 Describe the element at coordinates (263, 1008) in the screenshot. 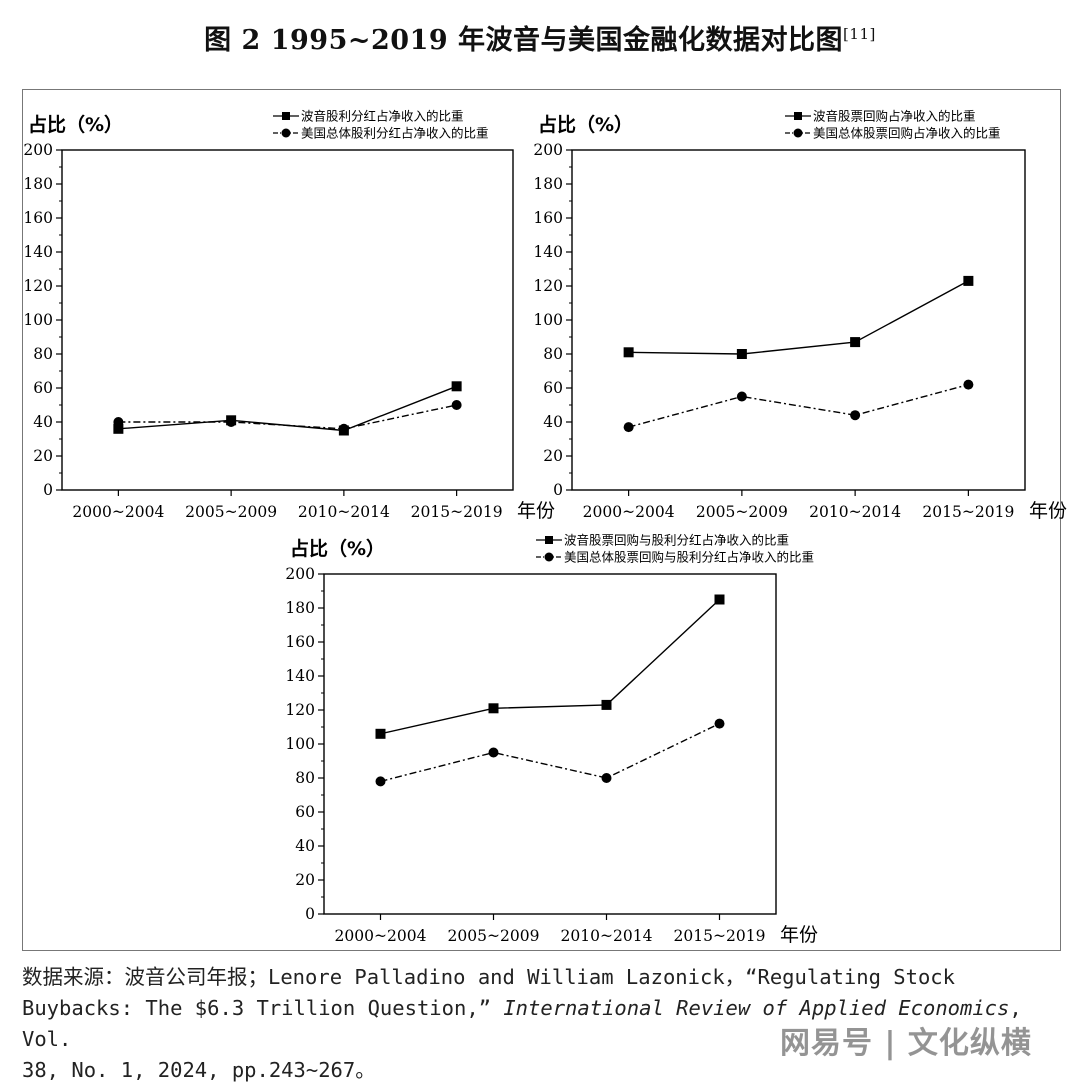

I see `source-line-2a: Buybacks: The $6.3 Trillion Question,”` at that location.